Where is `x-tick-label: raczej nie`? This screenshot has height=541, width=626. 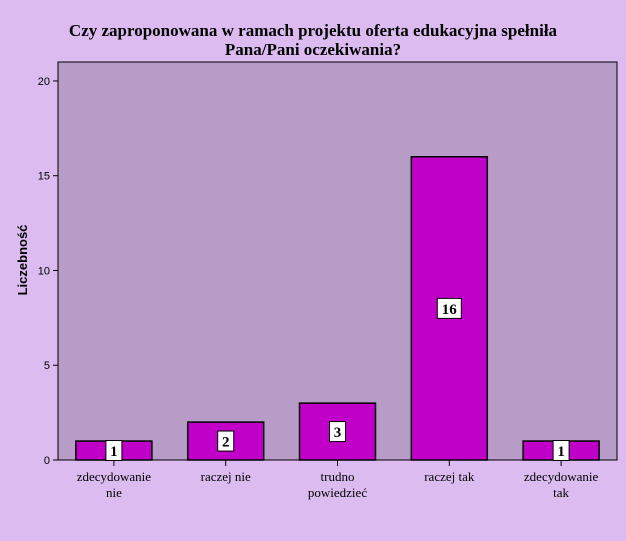
x-tick-label: raczej nie is located at coordinates (226, 476).